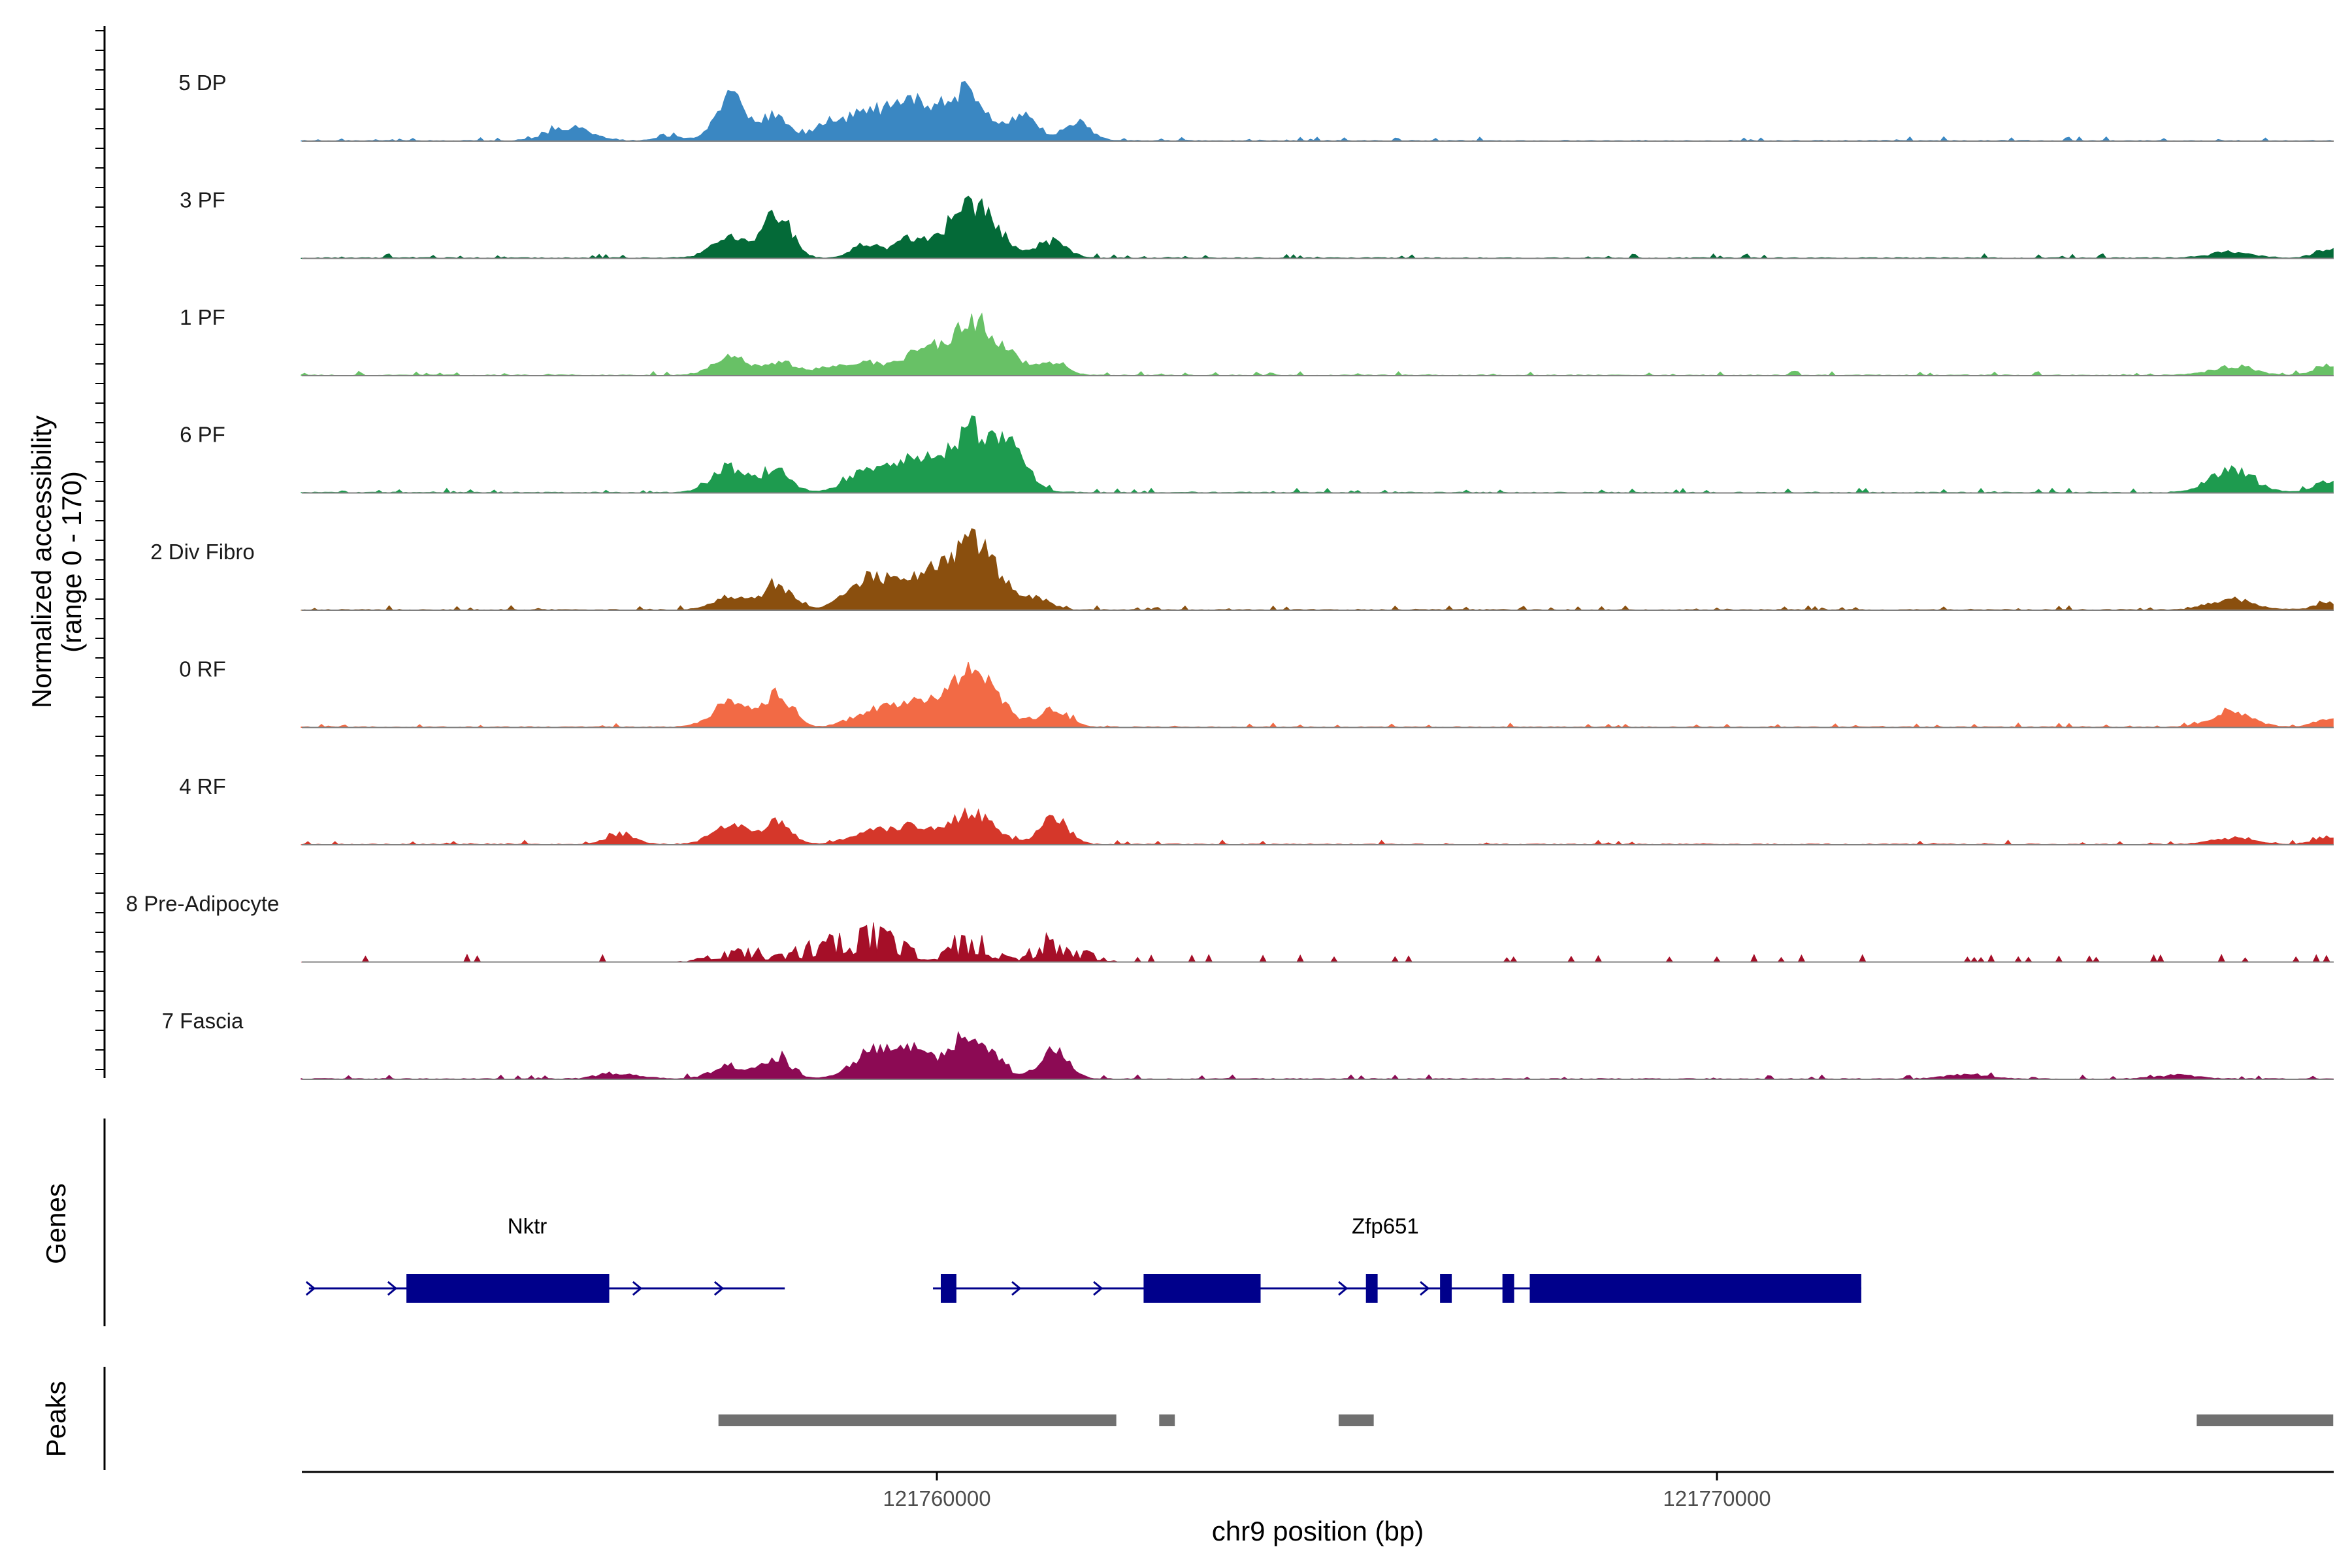 This screenshot has width=2352, height=1568. Describe the element at coordinates (1526, 1420) in the screenshot. I see `peak-track` at that location.